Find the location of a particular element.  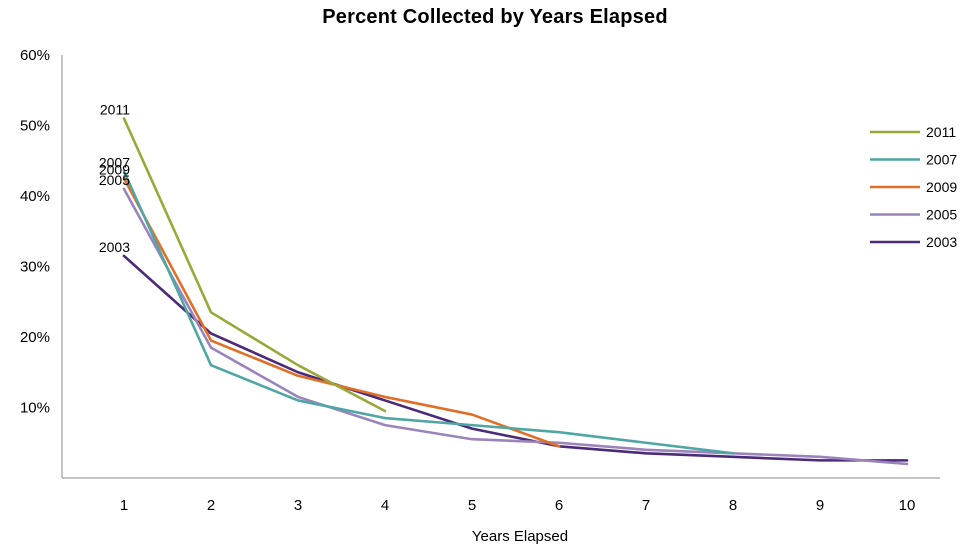

chart-title: Percent Collected by Years Elapsed is located at coordinates (495, 17).